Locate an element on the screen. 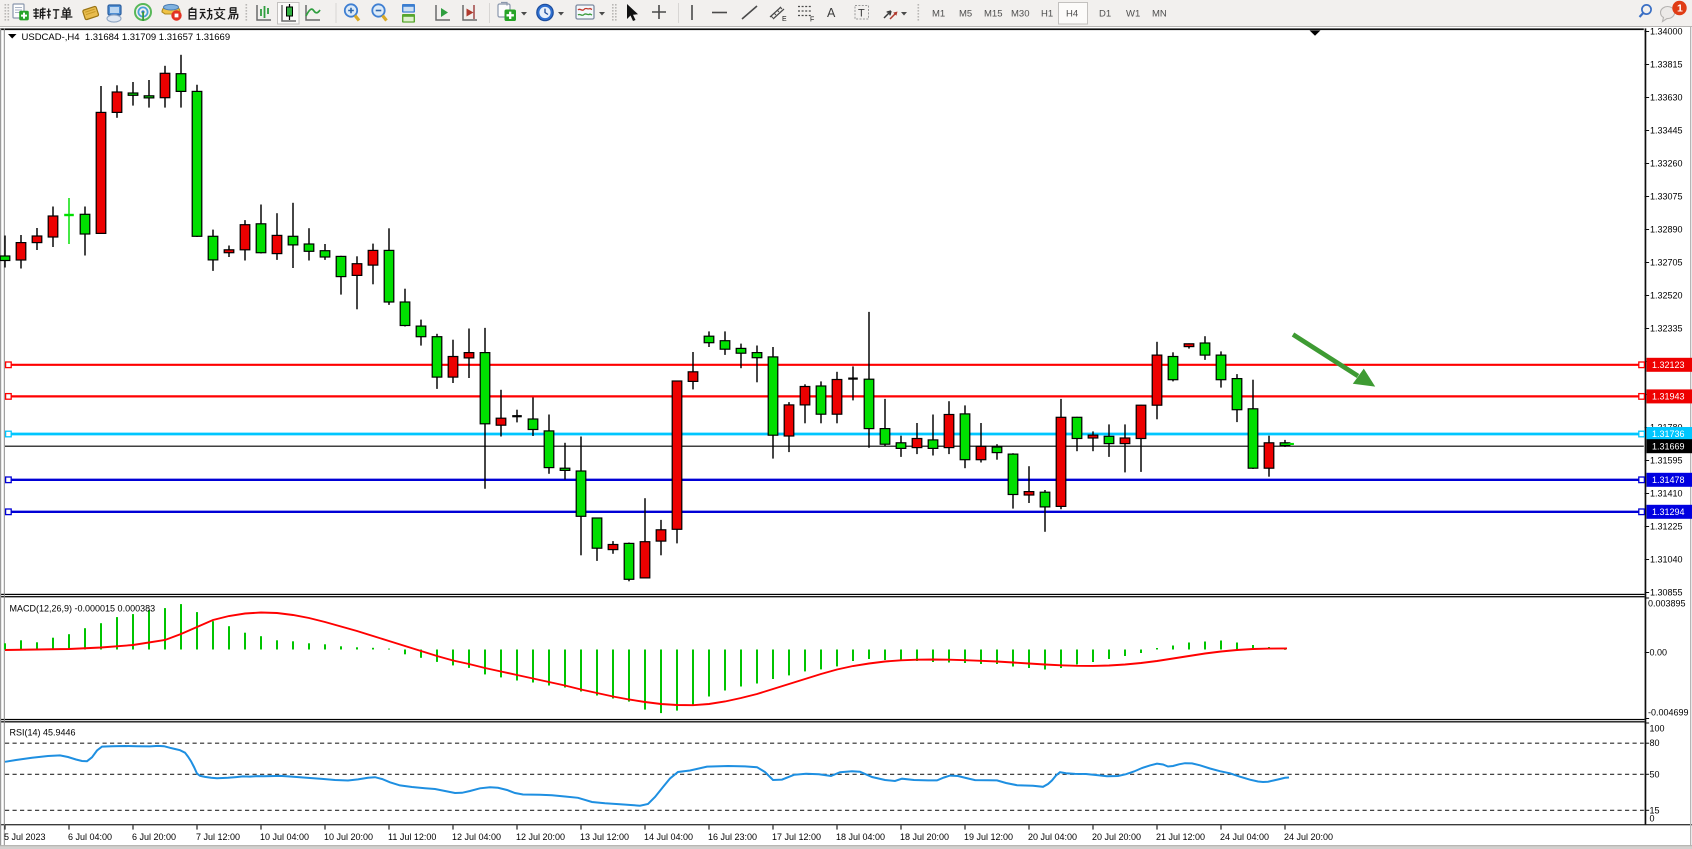 The height and width of the screenshot is (849, 1692). svg-text: 1.31736 is located at coordinates (1668, 434).